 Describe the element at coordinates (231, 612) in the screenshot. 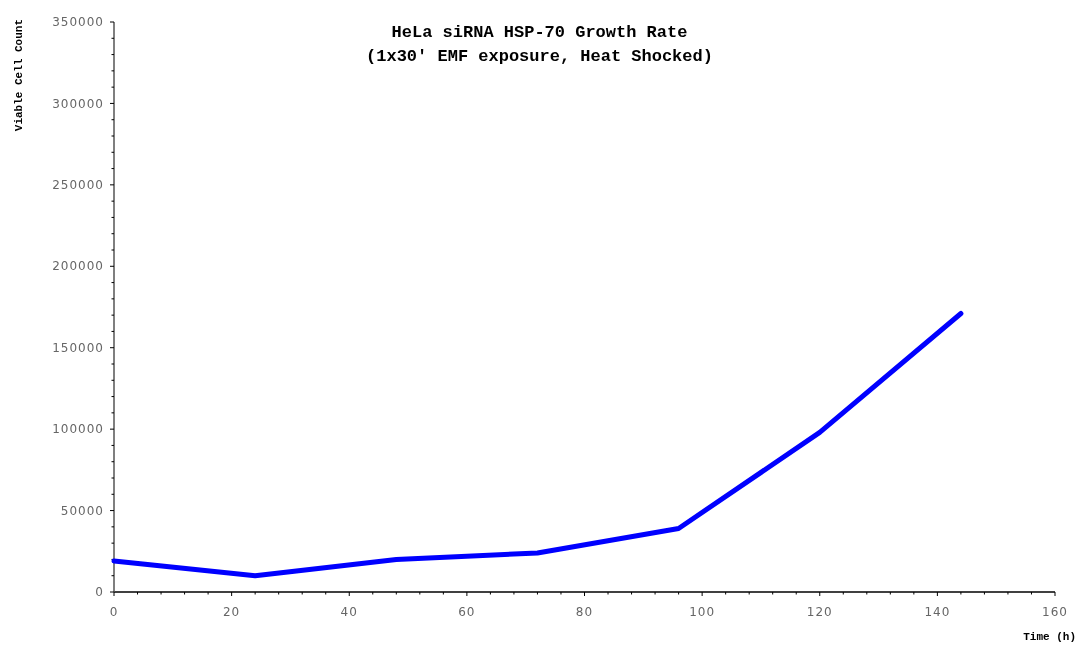

I see `x-tick-label: 20` at that location.